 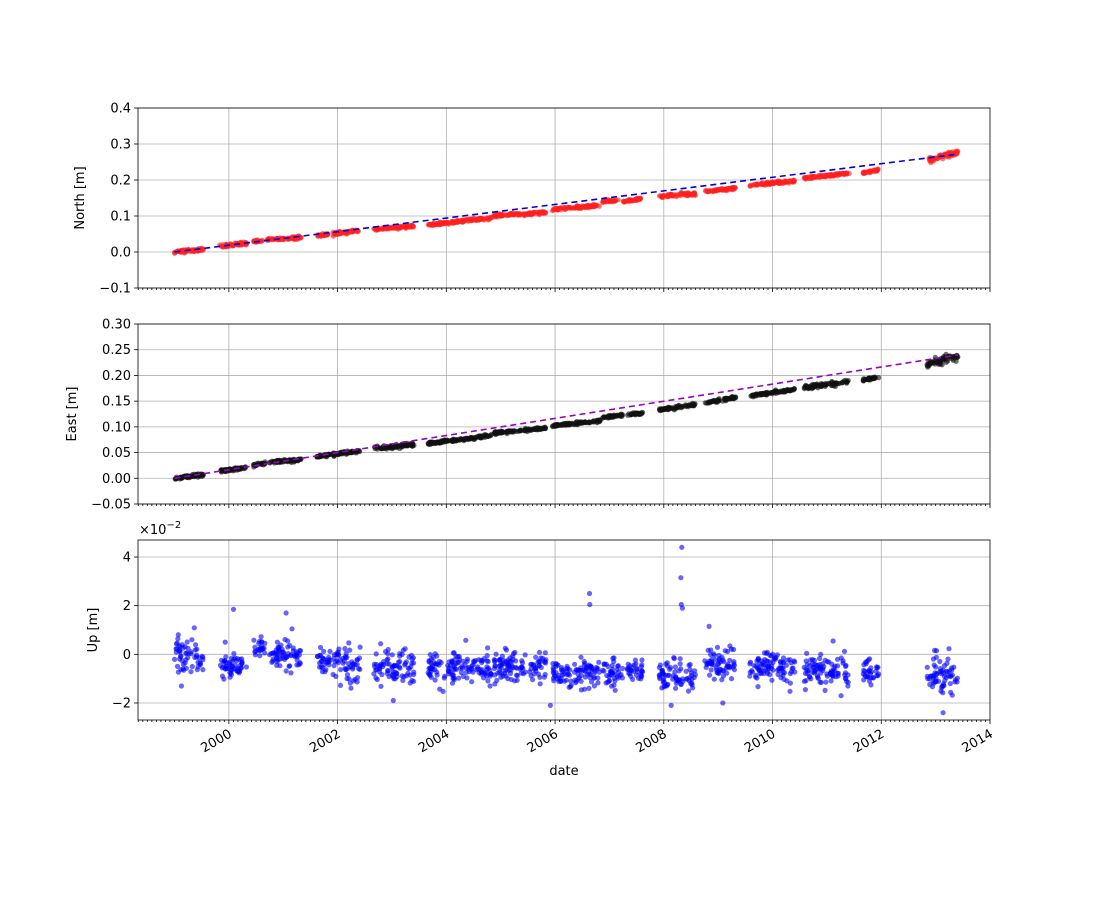 What do you see at coordinates (566, 416) in the screenshot?
I see `east-data` at bounding box center [566, 416].